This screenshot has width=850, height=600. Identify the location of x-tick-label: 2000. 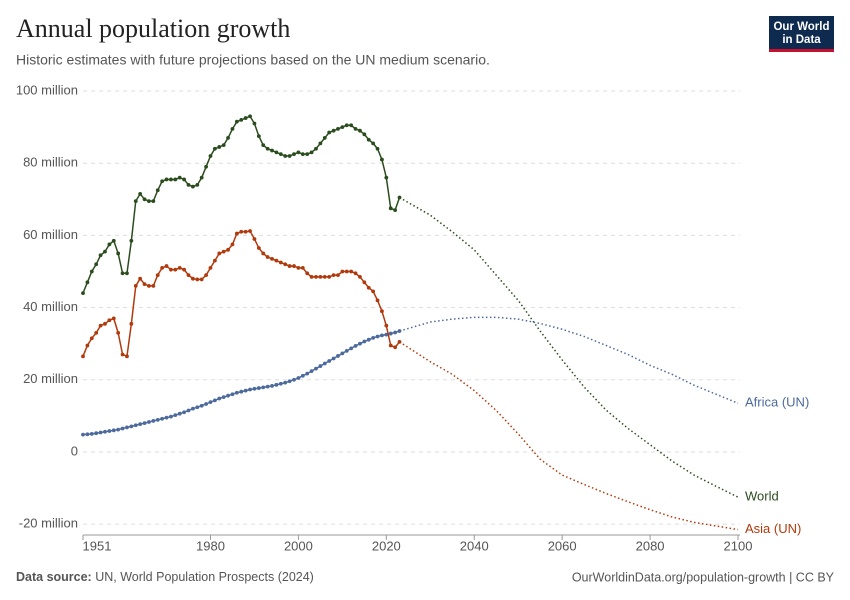
(298, 545).